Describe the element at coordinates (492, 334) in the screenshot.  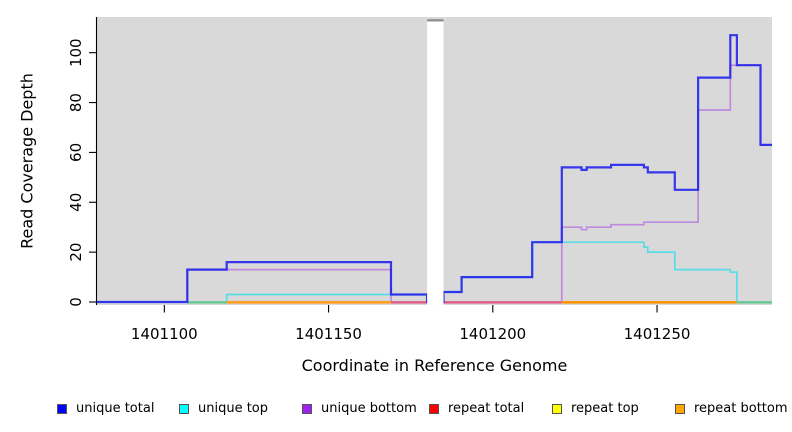
I see `x-tick-label: 1401200` at that location.